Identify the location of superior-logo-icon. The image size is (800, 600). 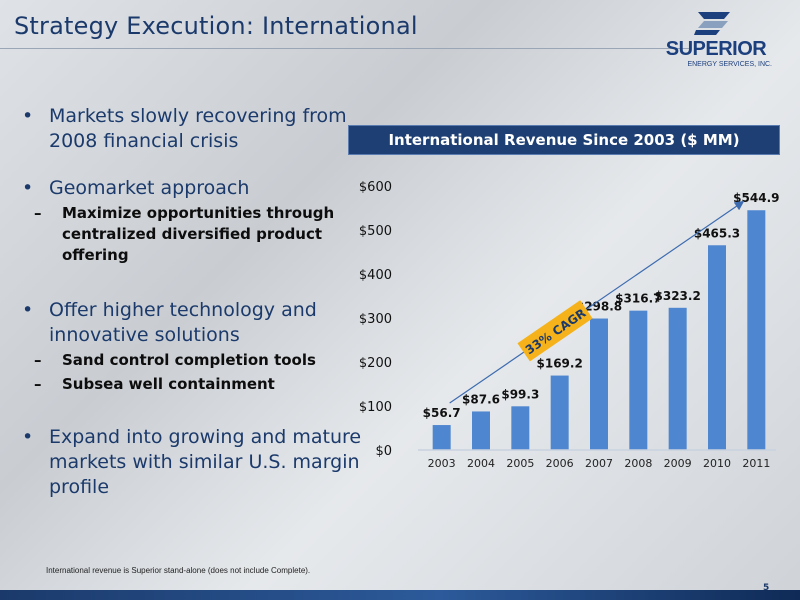
(712, 23).